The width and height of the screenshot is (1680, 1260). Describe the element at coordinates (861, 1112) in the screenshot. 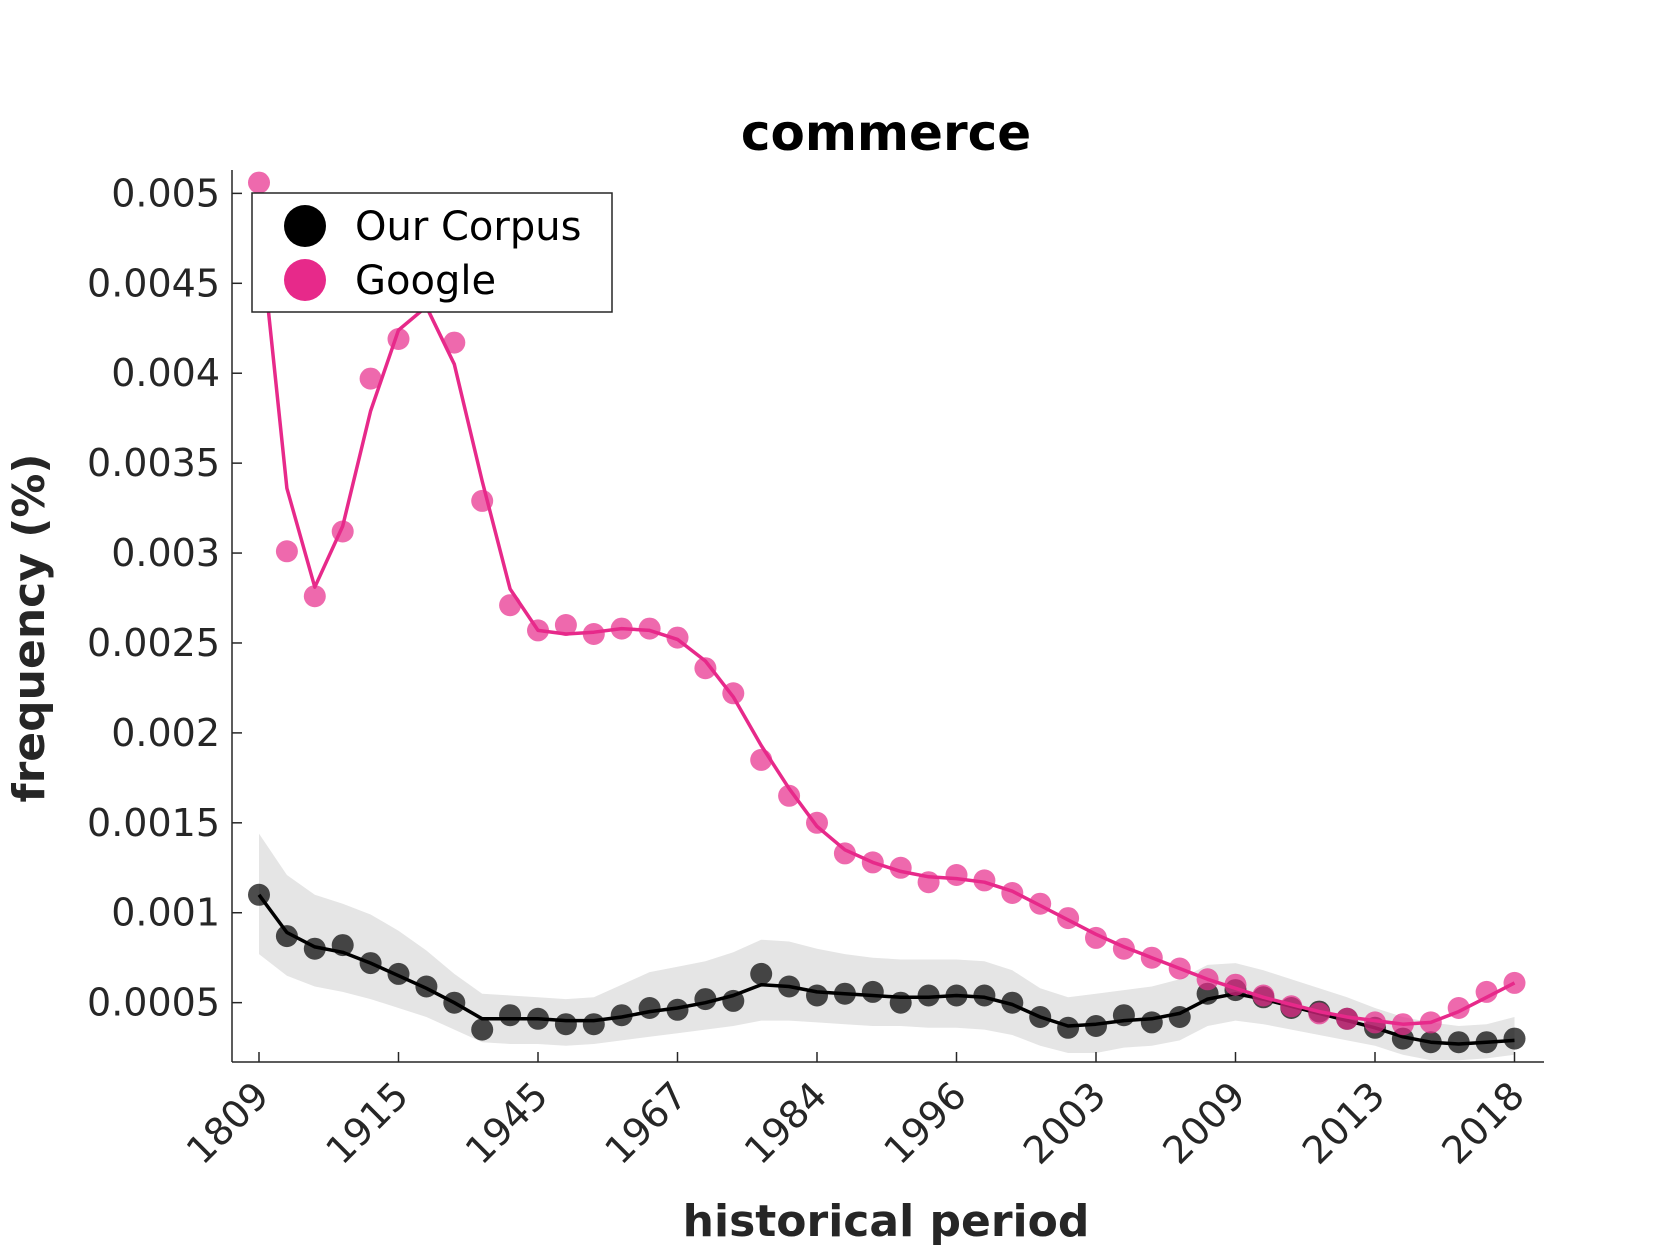

I see `x-axis: 1809 1915 1945 1967 1984 1996 2003 2009 2013 2018` at that location.